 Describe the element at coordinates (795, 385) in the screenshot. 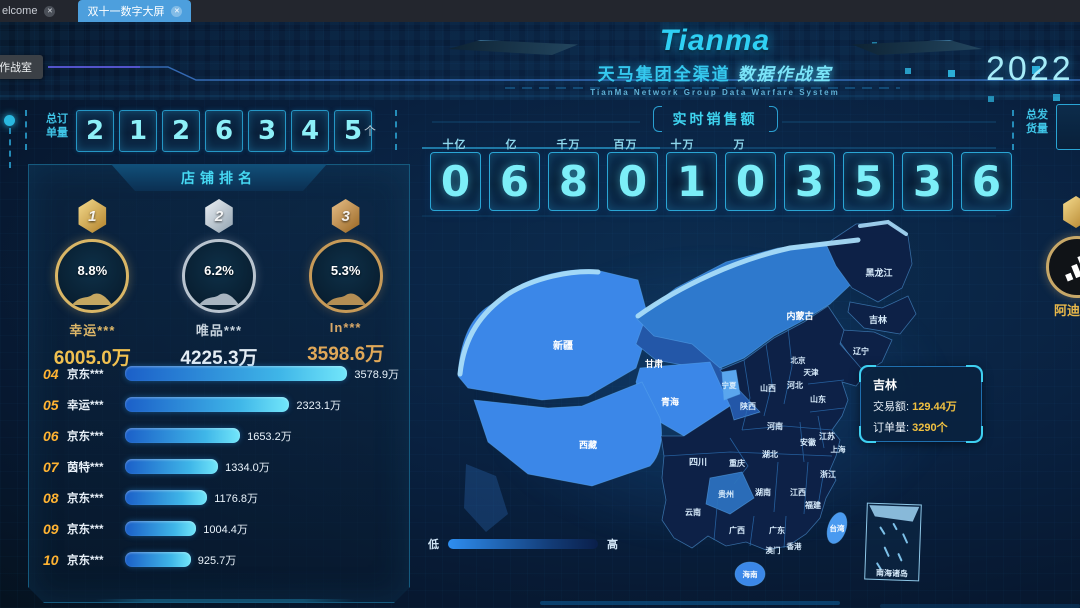

I see `province-label: 河北` at that location.